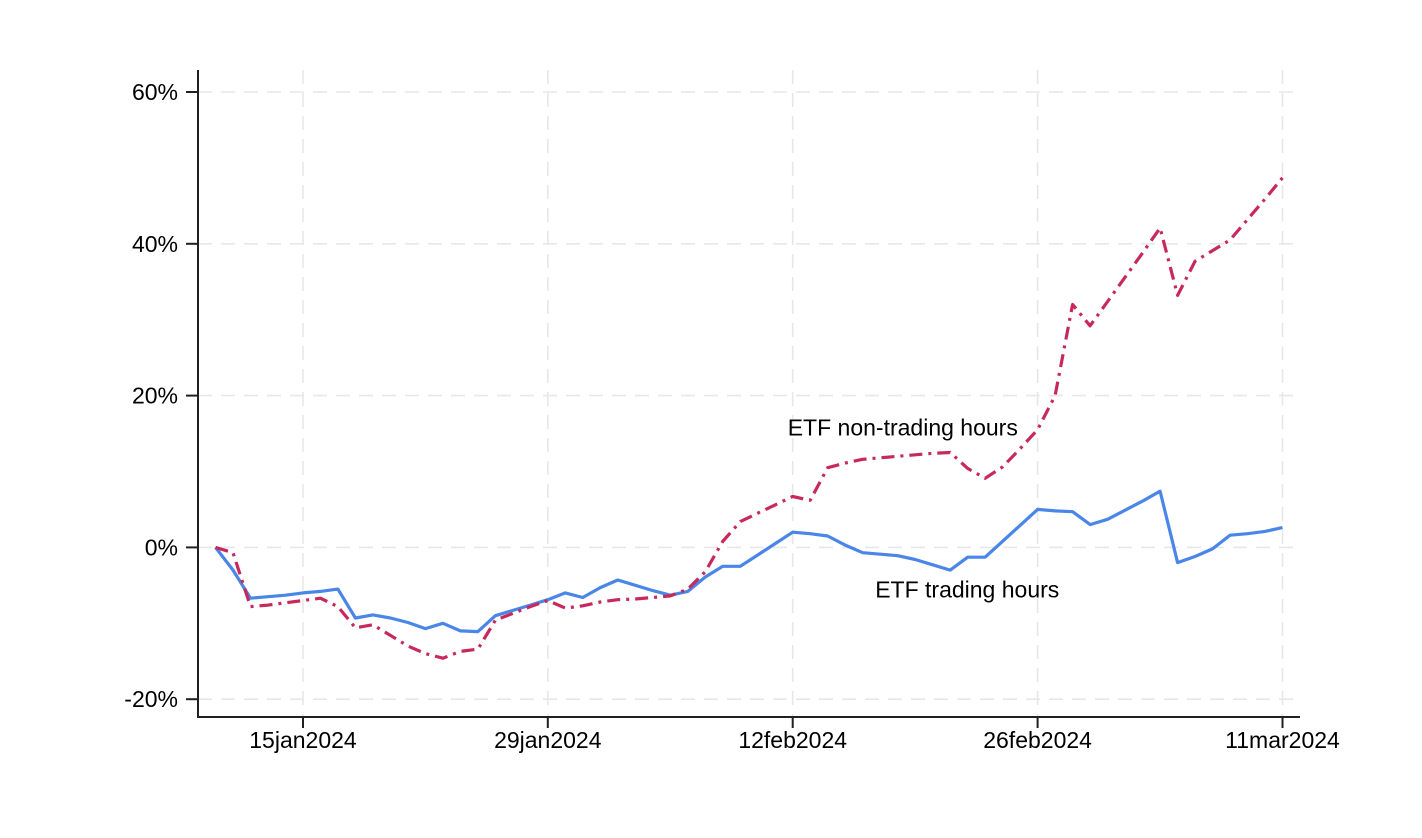 The width and height of the screenshot is (1422, 838). What do you see at coordinates (1282, 740) in the screenshot?
I see `x-tick-label: 11mar2024` at bounding box center [1282, 740].